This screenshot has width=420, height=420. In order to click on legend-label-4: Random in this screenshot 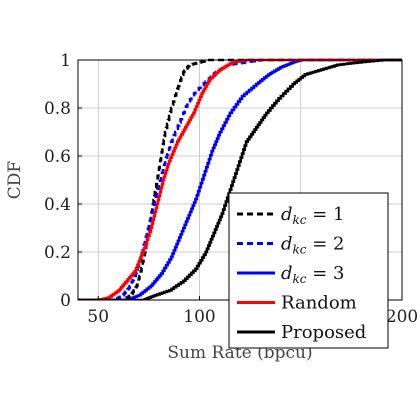, I will do `click(319, 303)`.